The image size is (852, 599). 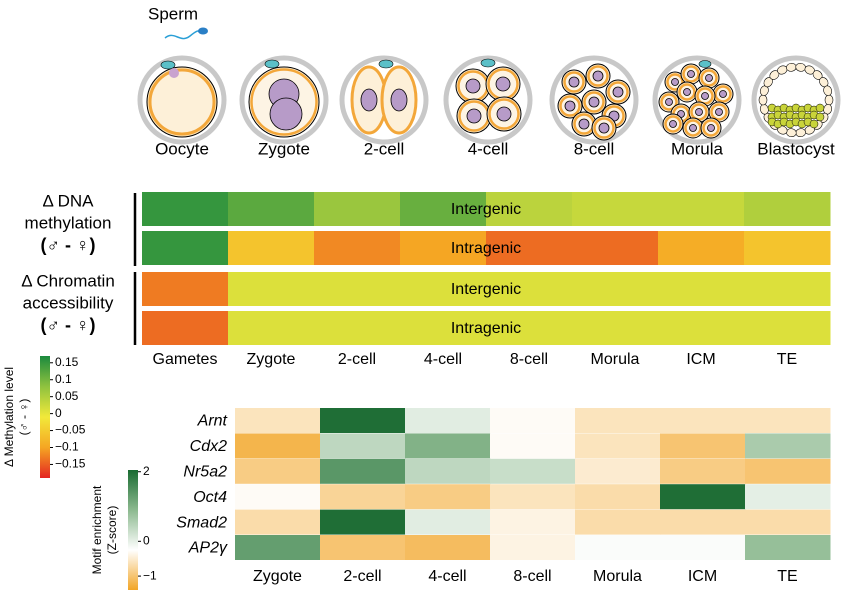 I want to click on column-label: 8-cell, so click(x=532, y=576).